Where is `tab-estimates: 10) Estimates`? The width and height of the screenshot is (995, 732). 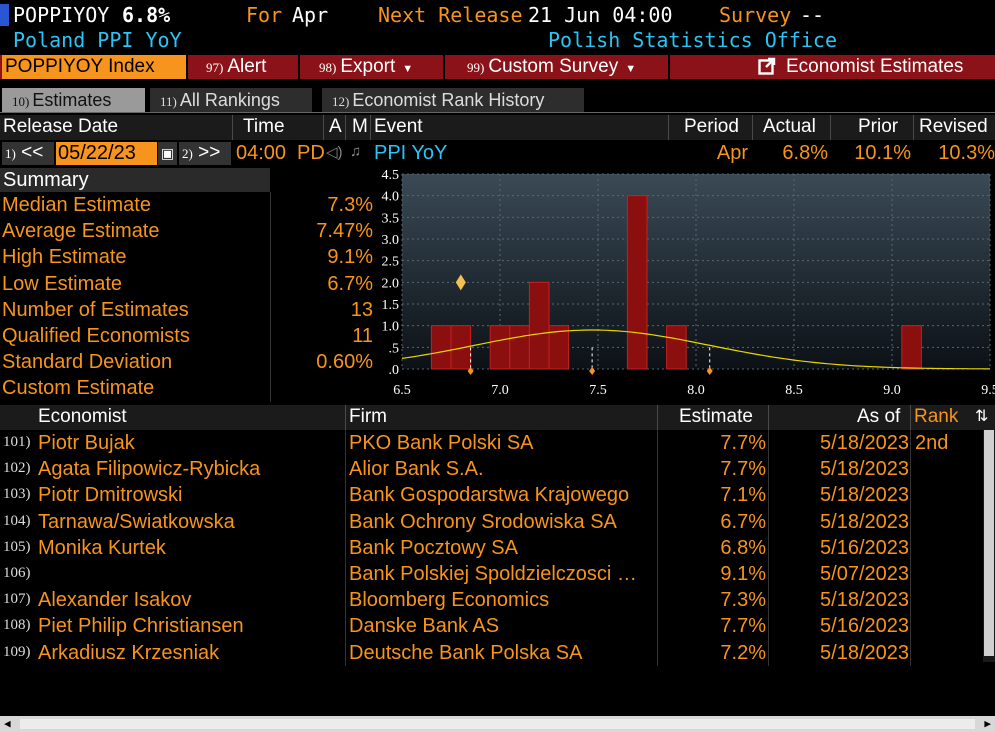
tab-estimates: 10) Estimates is located at coordinates (73, 100).